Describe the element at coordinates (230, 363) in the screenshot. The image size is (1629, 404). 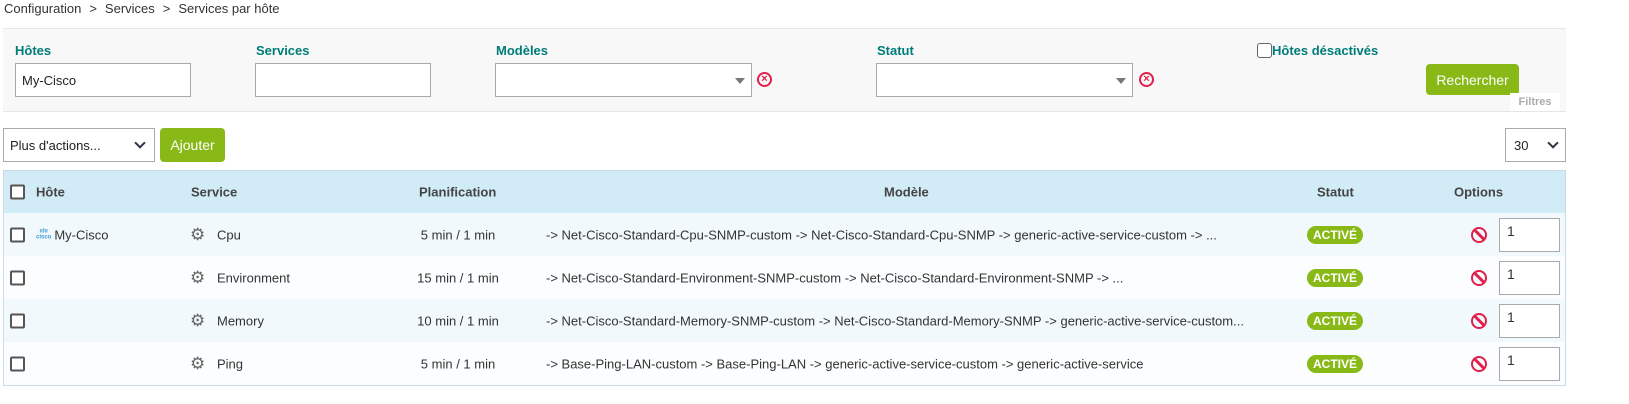
I see `service-link: Ping` at that location.